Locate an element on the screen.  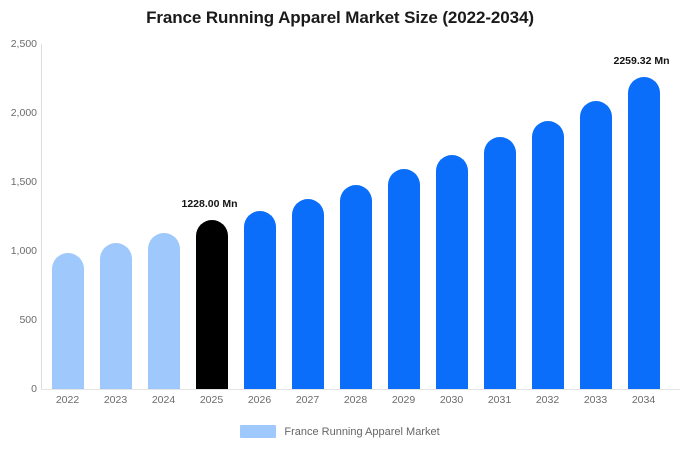
y-axis-tick-500: 500 is located at coordinates (28, 320).